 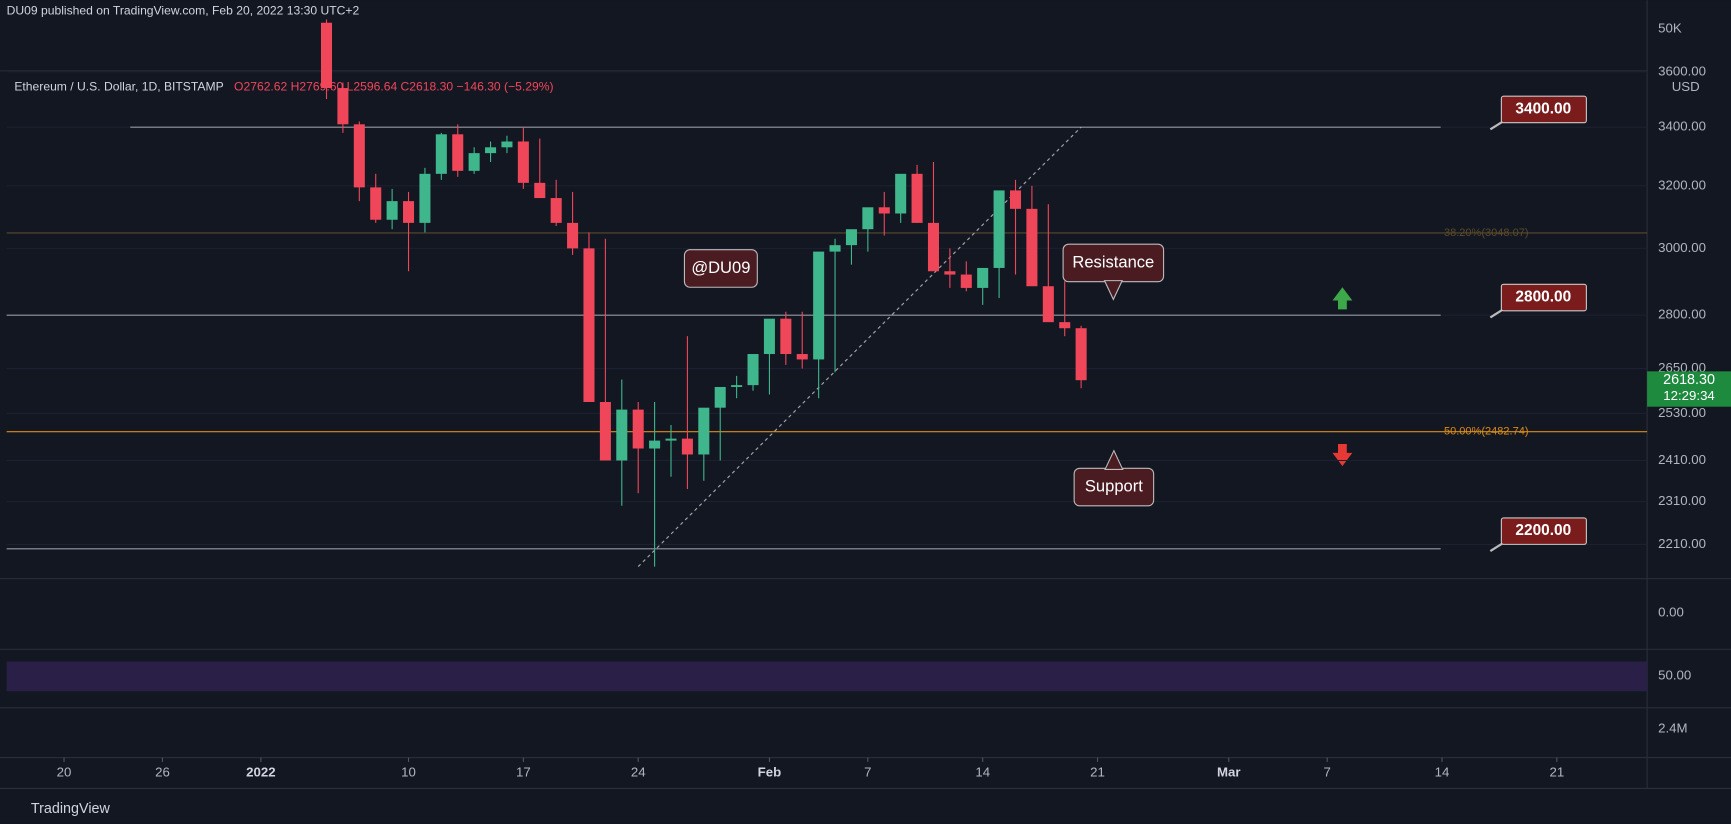 I want to click on y-tick-label: 2310.00, so click(x=1682, y=500).